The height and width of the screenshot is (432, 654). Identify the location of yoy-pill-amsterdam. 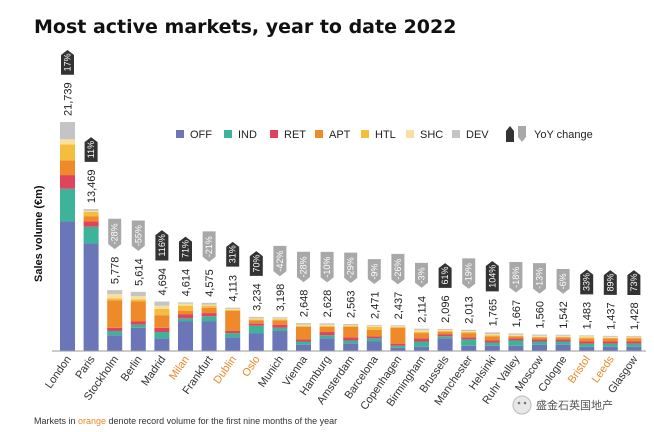
(351, 268).